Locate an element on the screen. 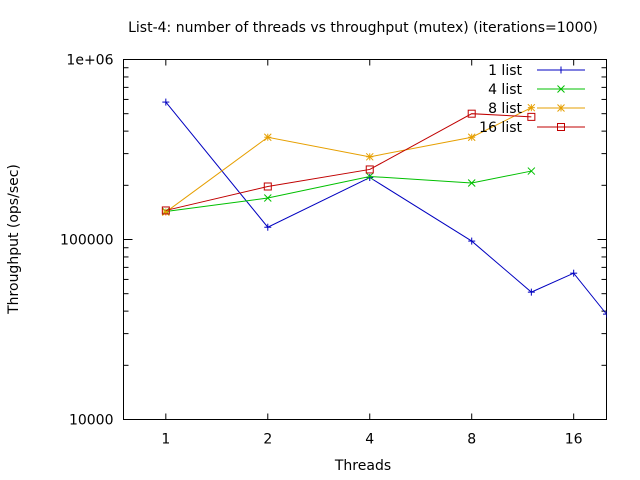 The image size is (640, 480). y-tick-label: 100000 is located at coordinates (86, 241).